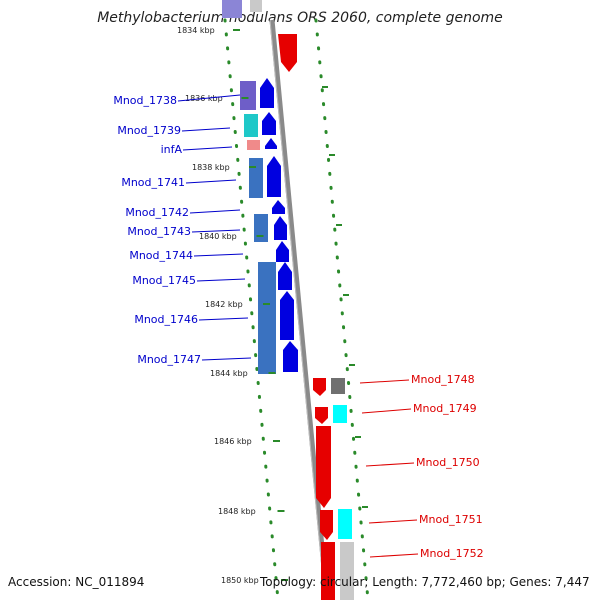 The image size is (600, 600). I want to click on gene-mnod-1743-leader, so click(216, 231).